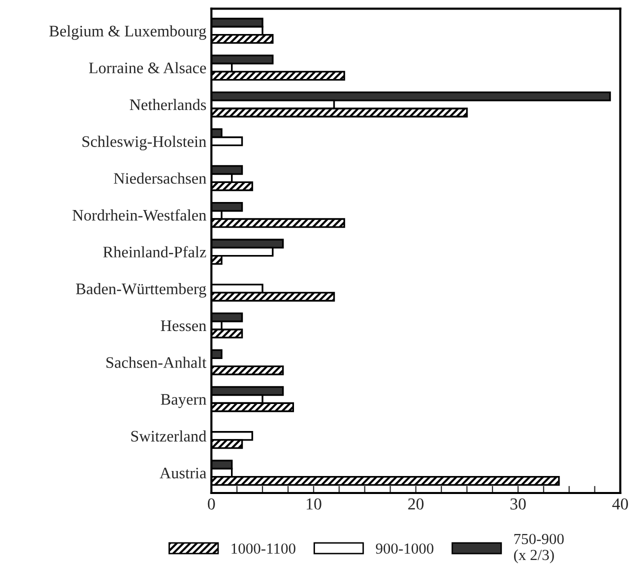 This screenshot has height=580, width=631. I want to click on legend-label: 750-900 (x 2/3), so click(539, 549).